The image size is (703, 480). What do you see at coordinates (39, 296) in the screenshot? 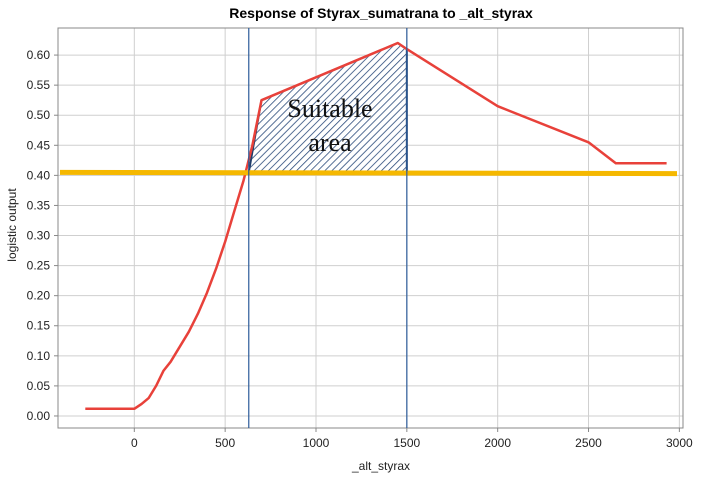
I see `y-tick-label: 0.20` at bounding box center [39, 296].